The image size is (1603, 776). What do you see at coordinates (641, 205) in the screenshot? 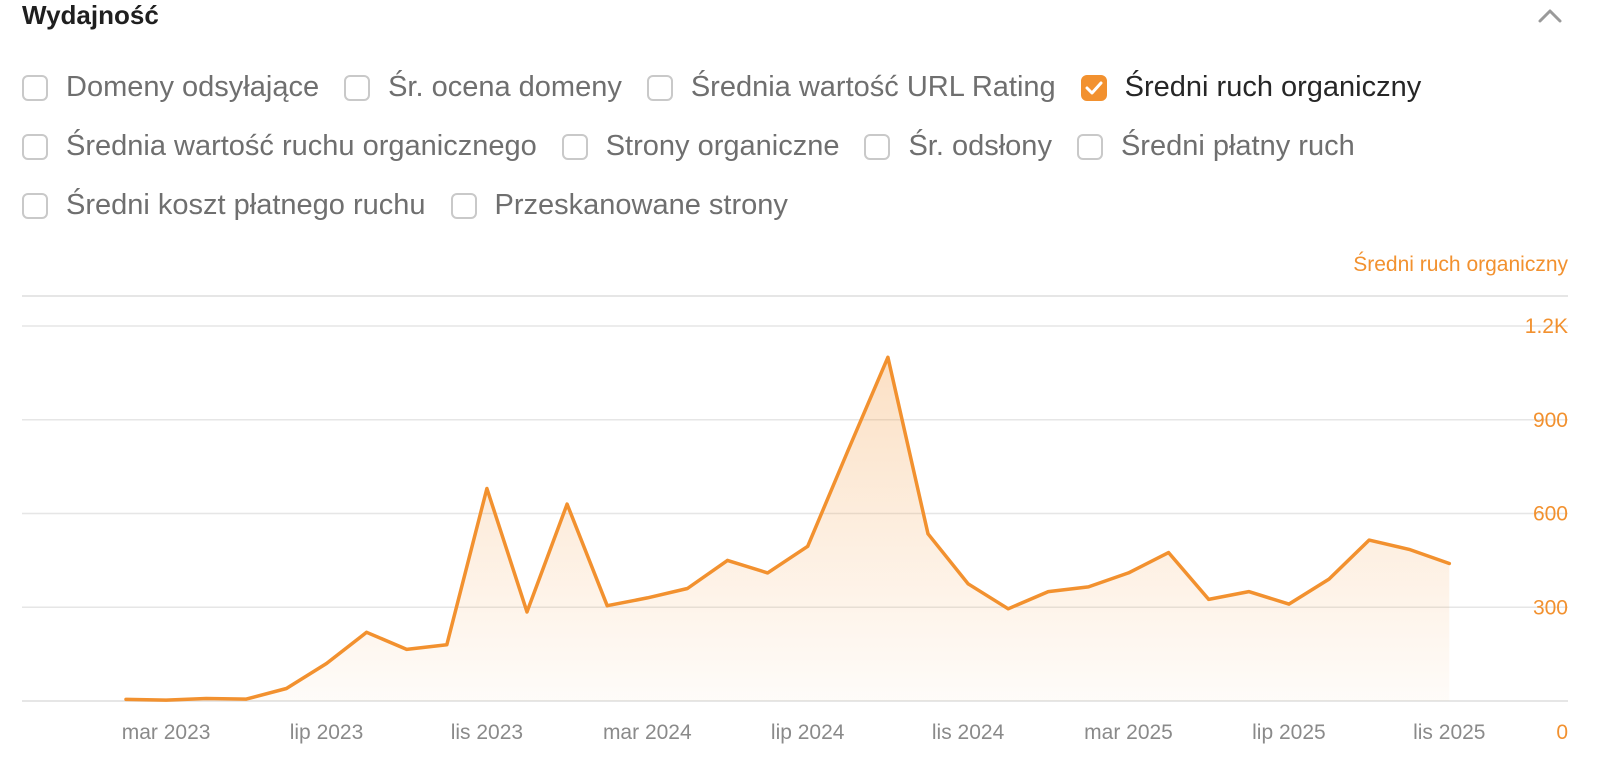
I see `metric-label: Przeskanowane strony` at bounding box center [641, 205].